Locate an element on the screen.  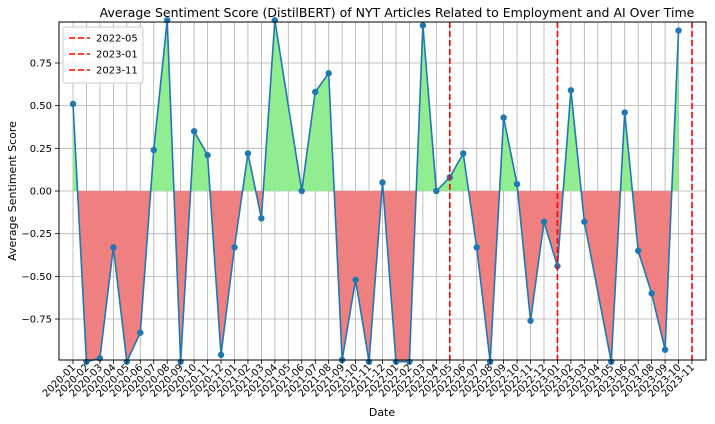
y-axis-label: Average Sentiment Score is located at coordinates (12, 191).